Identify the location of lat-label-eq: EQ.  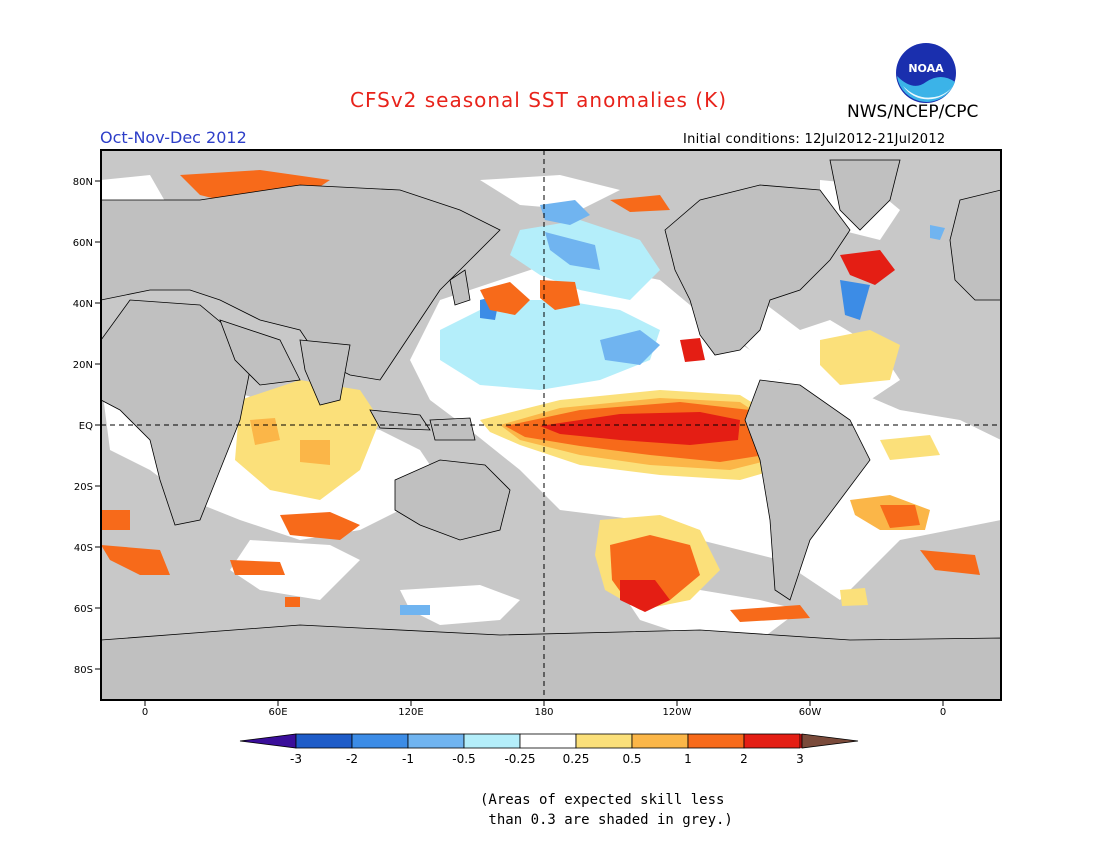
(86, 426).